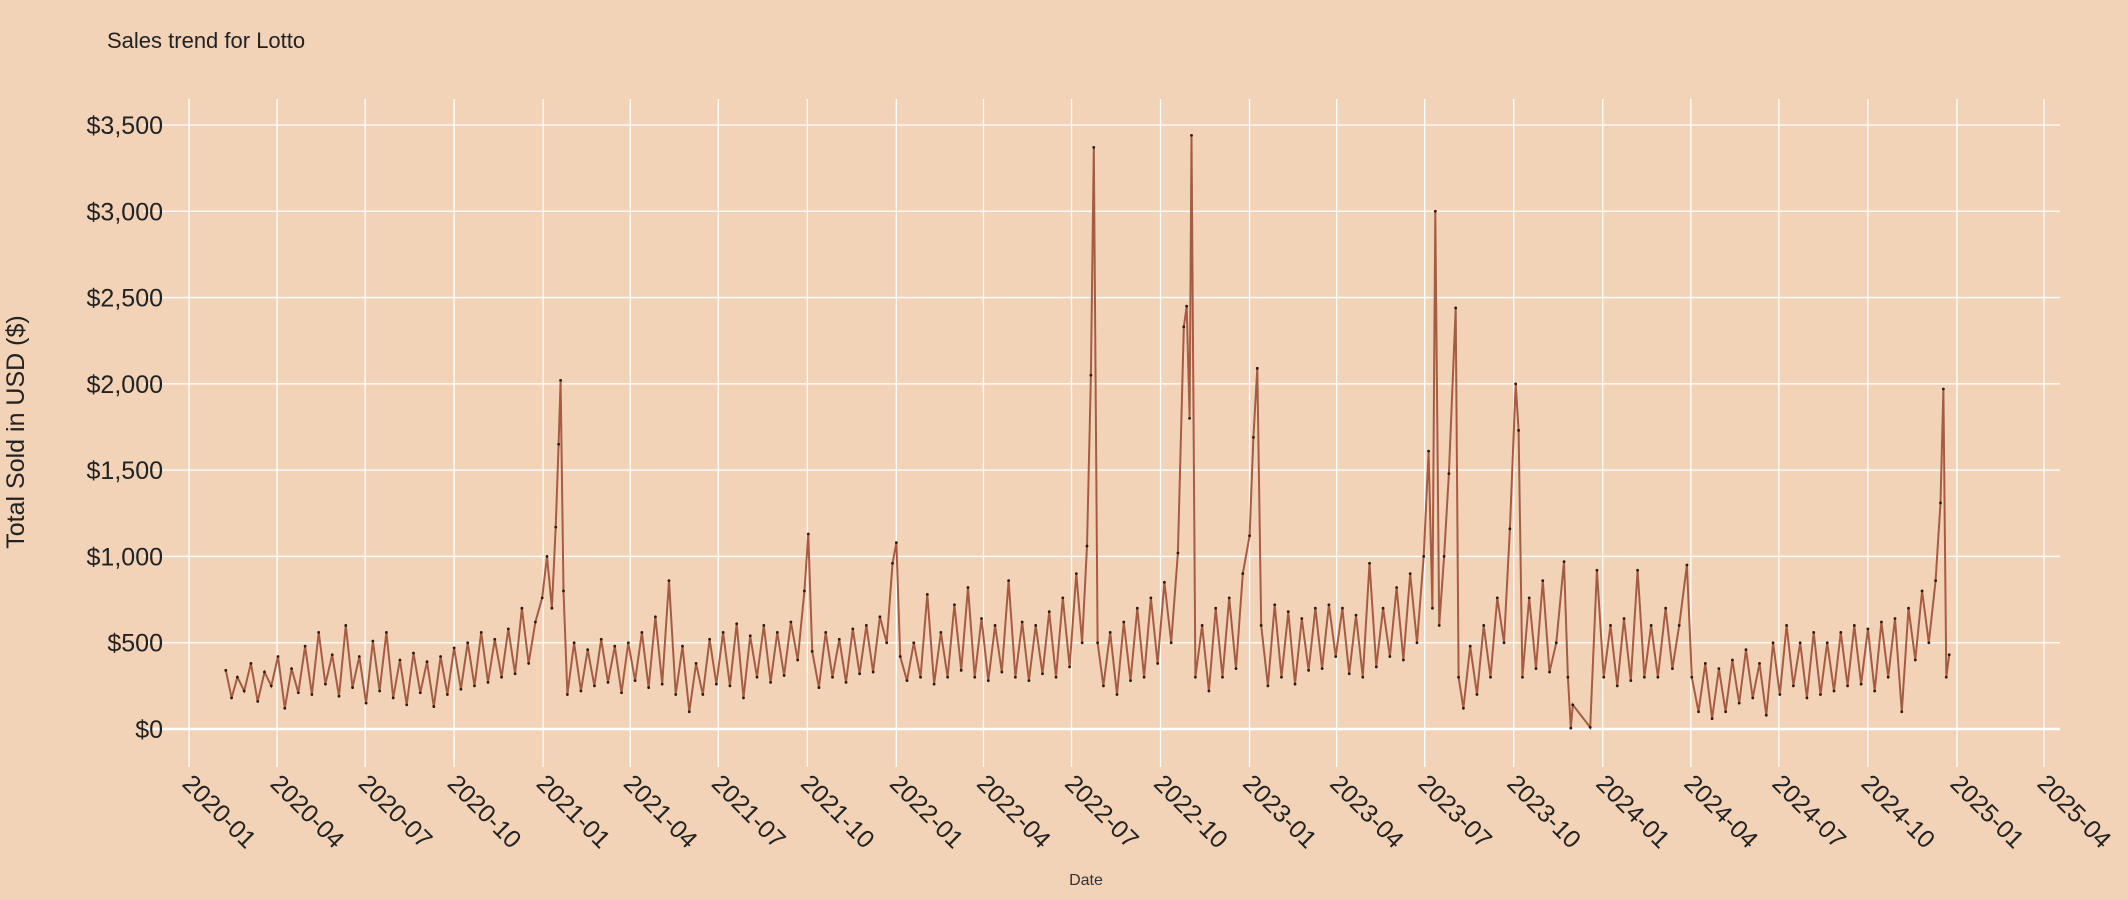 The height and width of the screenshot is (900, 2128). What do you see at coordinates (206, 40) in the screenshot?
I see `chart-title: Sales trend for Lotto` at bounding box center [206, 40].